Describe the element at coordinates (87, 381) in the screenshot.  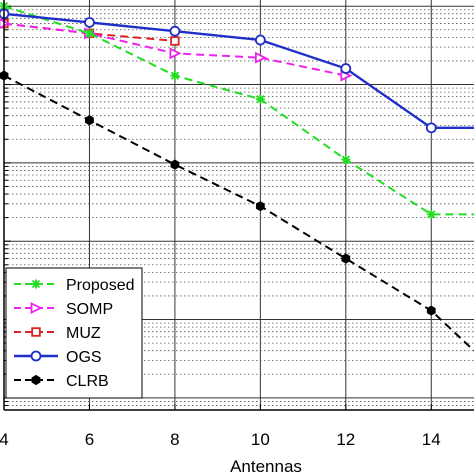
I see `legend-label: CLRB` at that location.